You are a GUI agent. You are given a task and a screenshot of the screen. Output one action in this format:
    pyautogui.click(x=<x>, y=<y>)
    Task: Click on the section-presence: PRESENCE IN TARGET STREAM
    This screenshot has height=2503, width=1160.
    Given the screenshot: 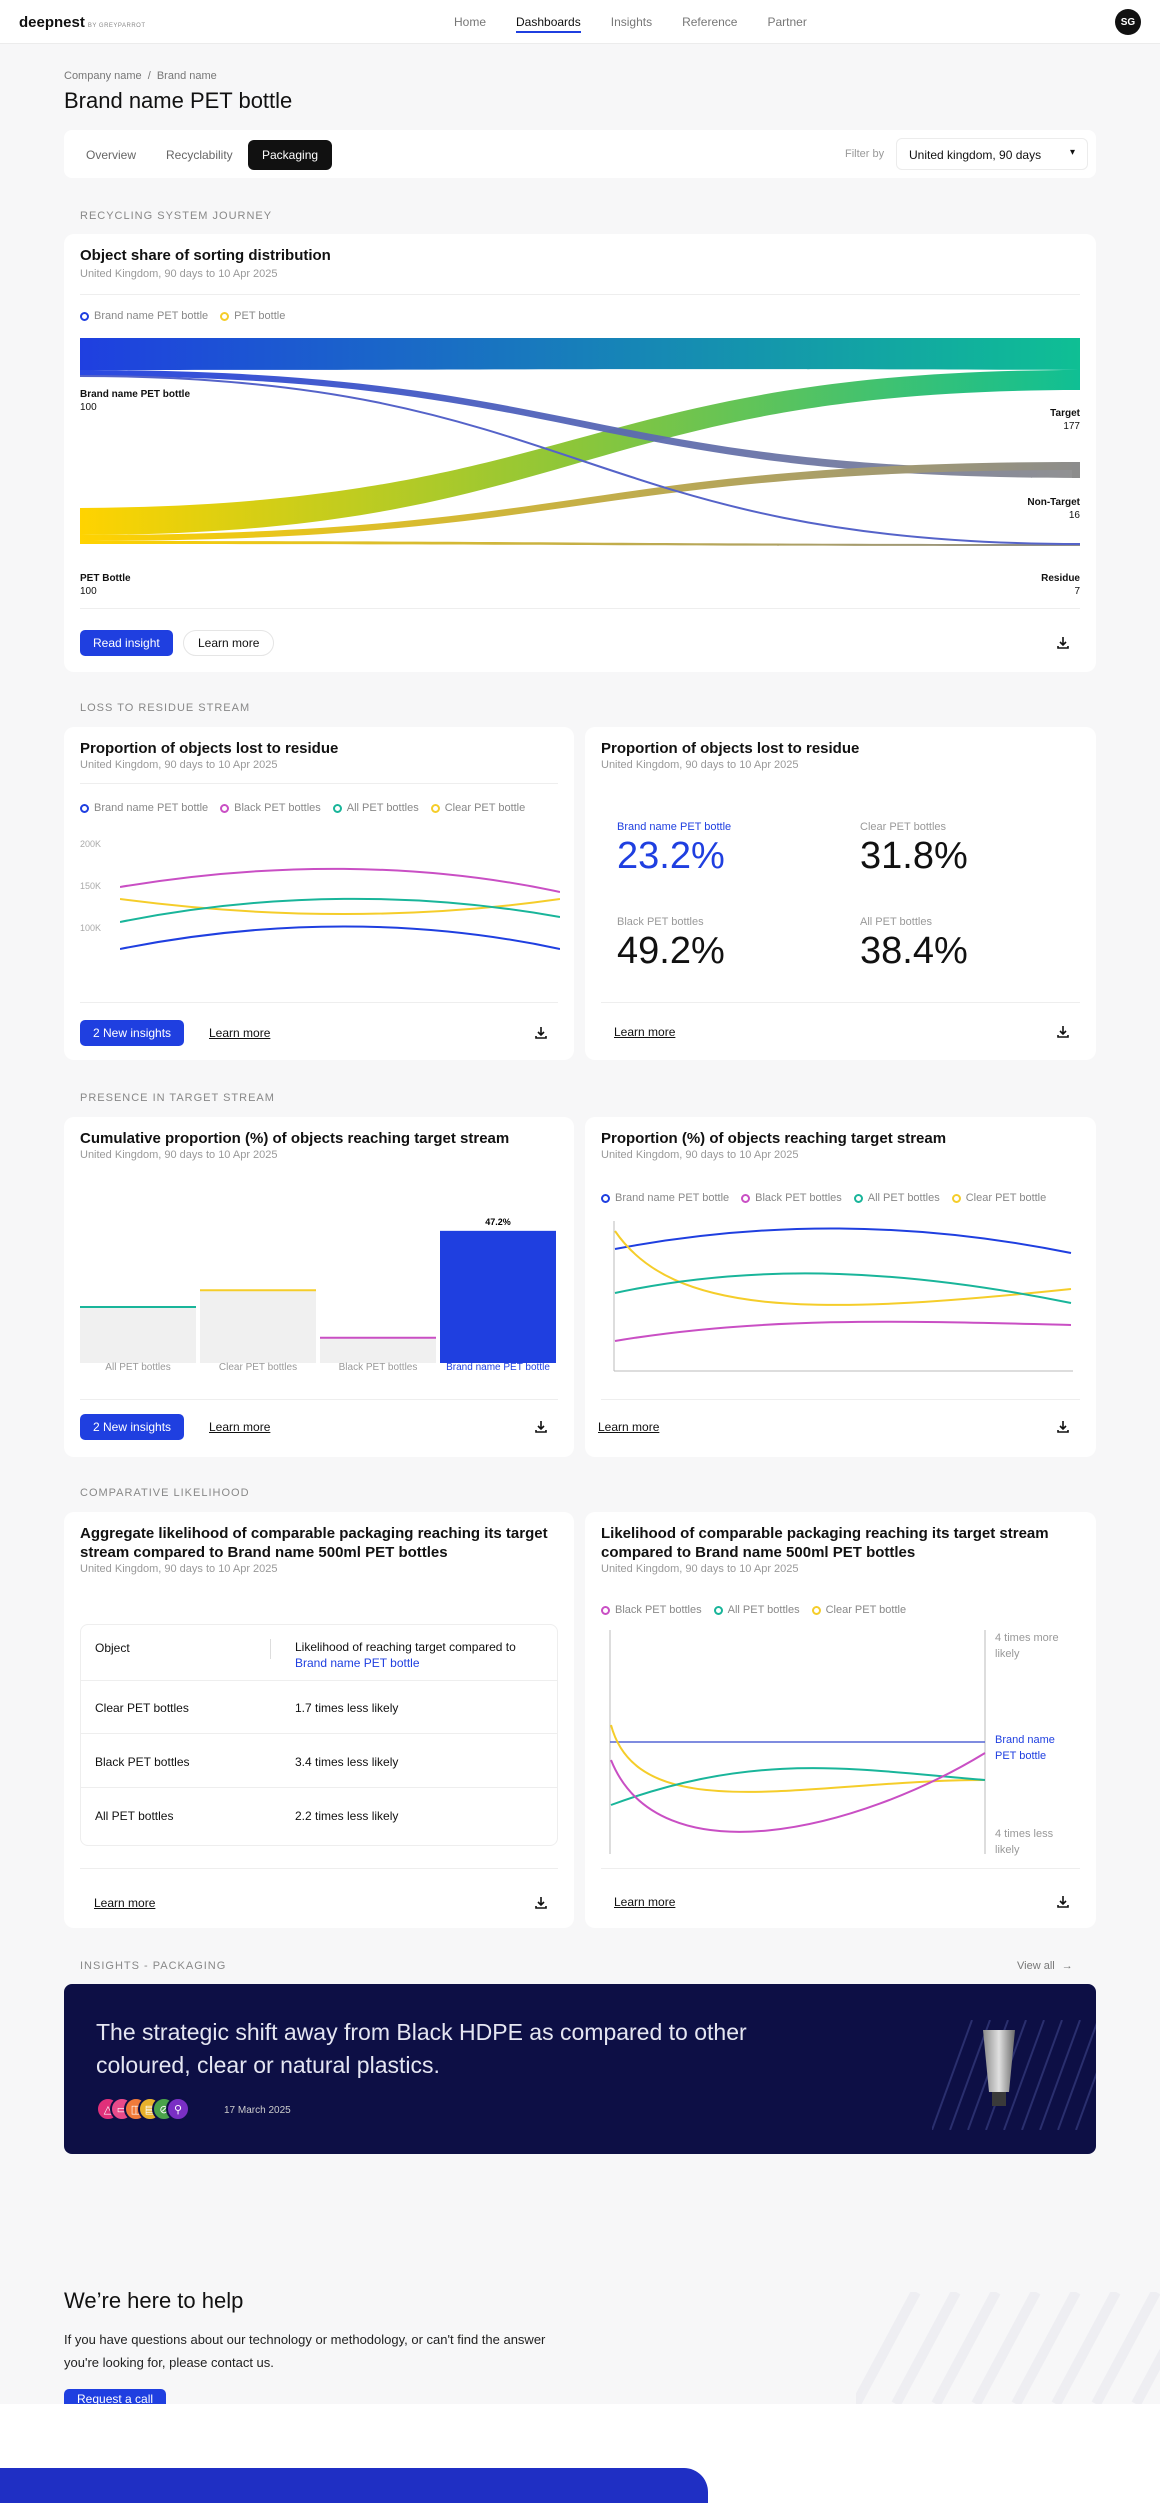 What is the action you would take?
    pyautogui.click(x=177, y=1098)
    